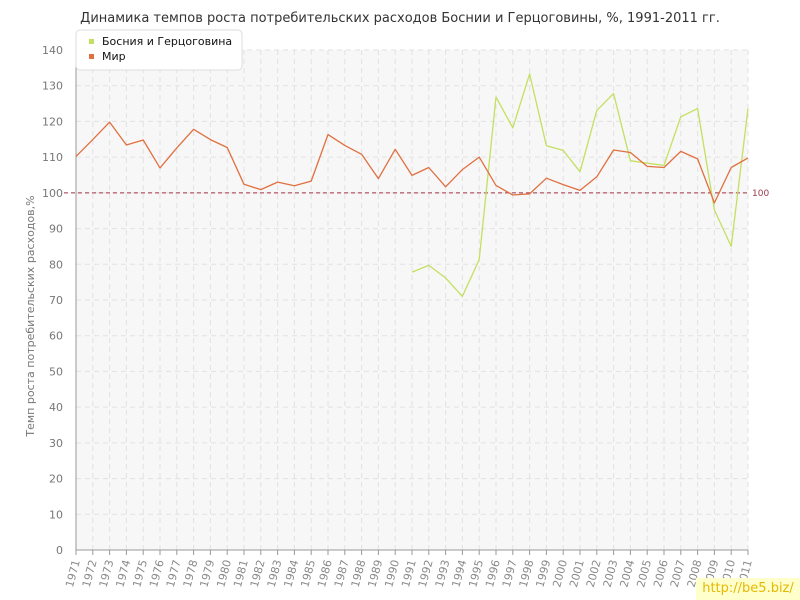  I want to click on y-tick-labels: 0 10 20 30 40 50 60 70 80 90 100 110 120 130 140, so click(52, 300).